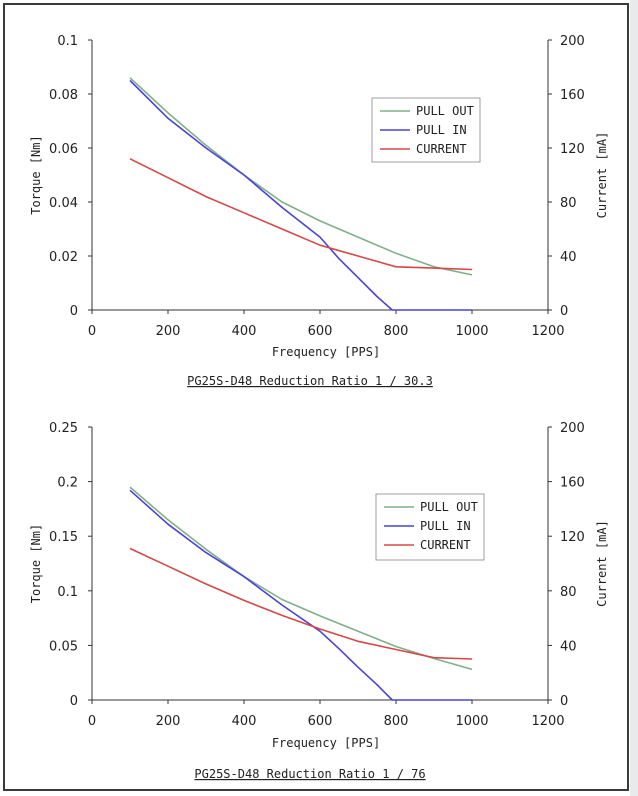 The width and height of the screenshot is (638, 796). Describe the element at coordinates (63, 149) in the screenshot. I see `y-tick-label: 0.06` at that location.